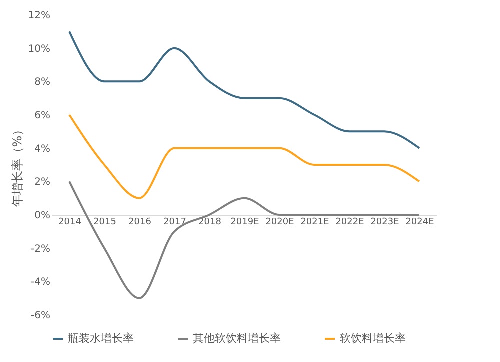 This screenshot has height=362, width=500. I want to click on x-tick-label: 2015, so click(105, 223).